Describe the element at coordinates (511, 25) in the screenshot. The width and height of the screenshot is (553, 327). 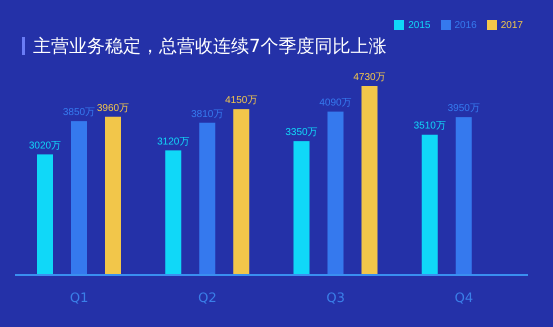
I see `legend-label: 2017` at that location.